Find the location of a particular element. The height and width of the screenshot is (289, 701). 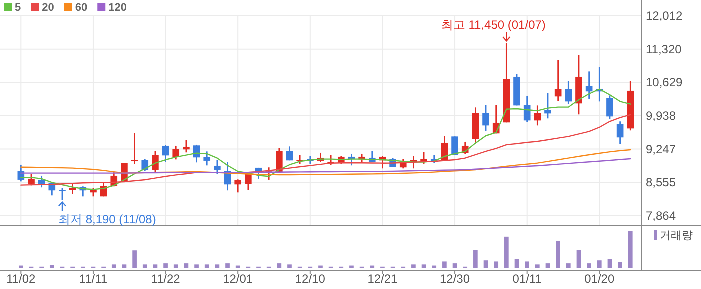

legend: 20 is located at coordinates (48, 8).